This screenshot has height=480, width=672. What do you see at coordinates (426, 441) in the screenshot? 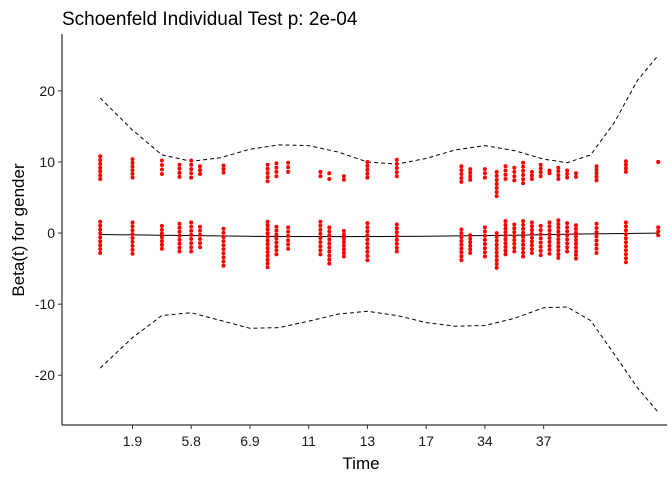
I see `x-tick-label: 17` at bounding box center [426, 441].